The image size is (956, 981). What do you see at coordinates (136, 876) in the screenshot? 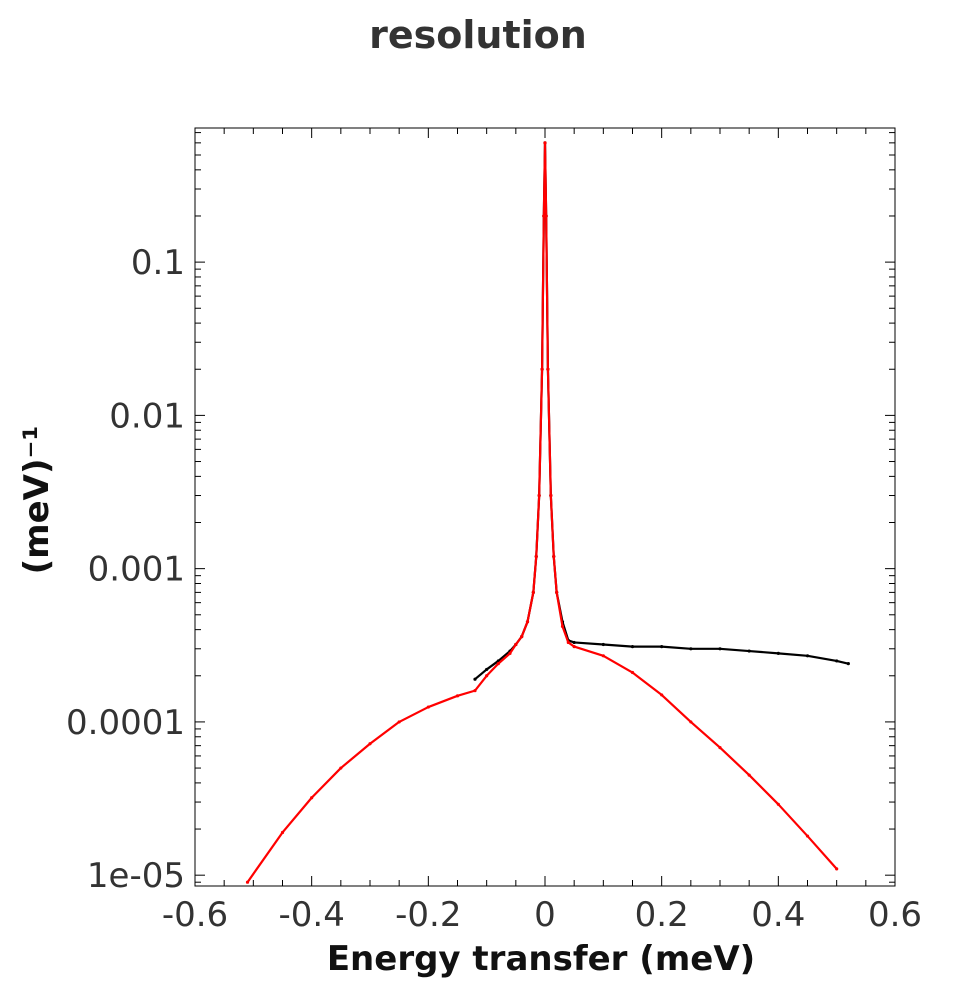
I see `y-tick-label: 1e-05` at bounding box center [136, 876].